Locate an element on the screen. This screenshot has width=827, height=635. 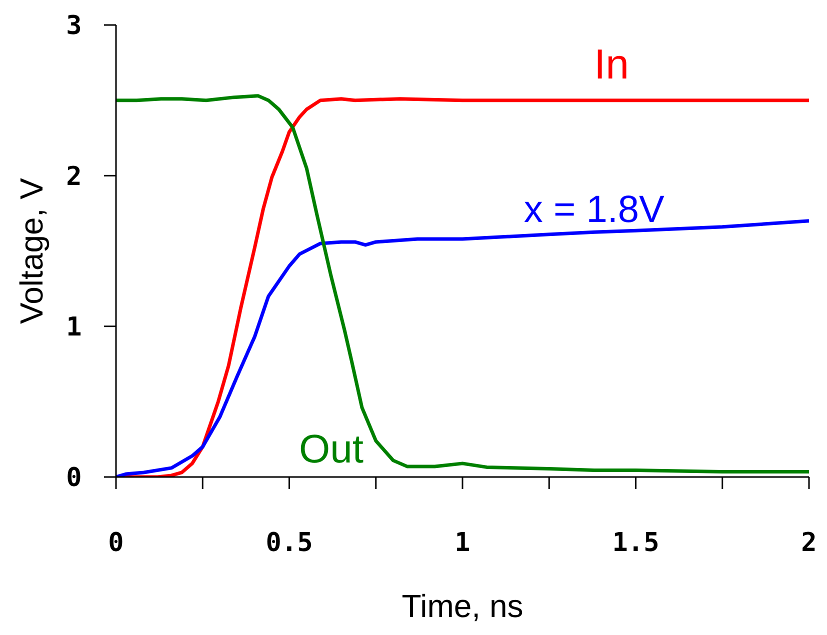
y-tick-label: 2 is located at coordinates (74, 177).